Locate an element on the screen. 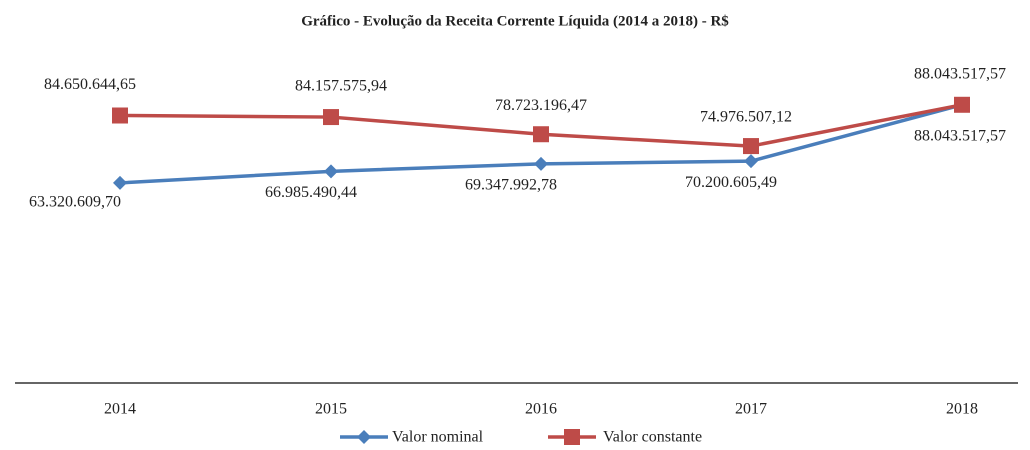 Image resolution: width=1030 pixels, height=450 pixels. data-label: 84.650.644,65 is located at coordinates (90, 84).